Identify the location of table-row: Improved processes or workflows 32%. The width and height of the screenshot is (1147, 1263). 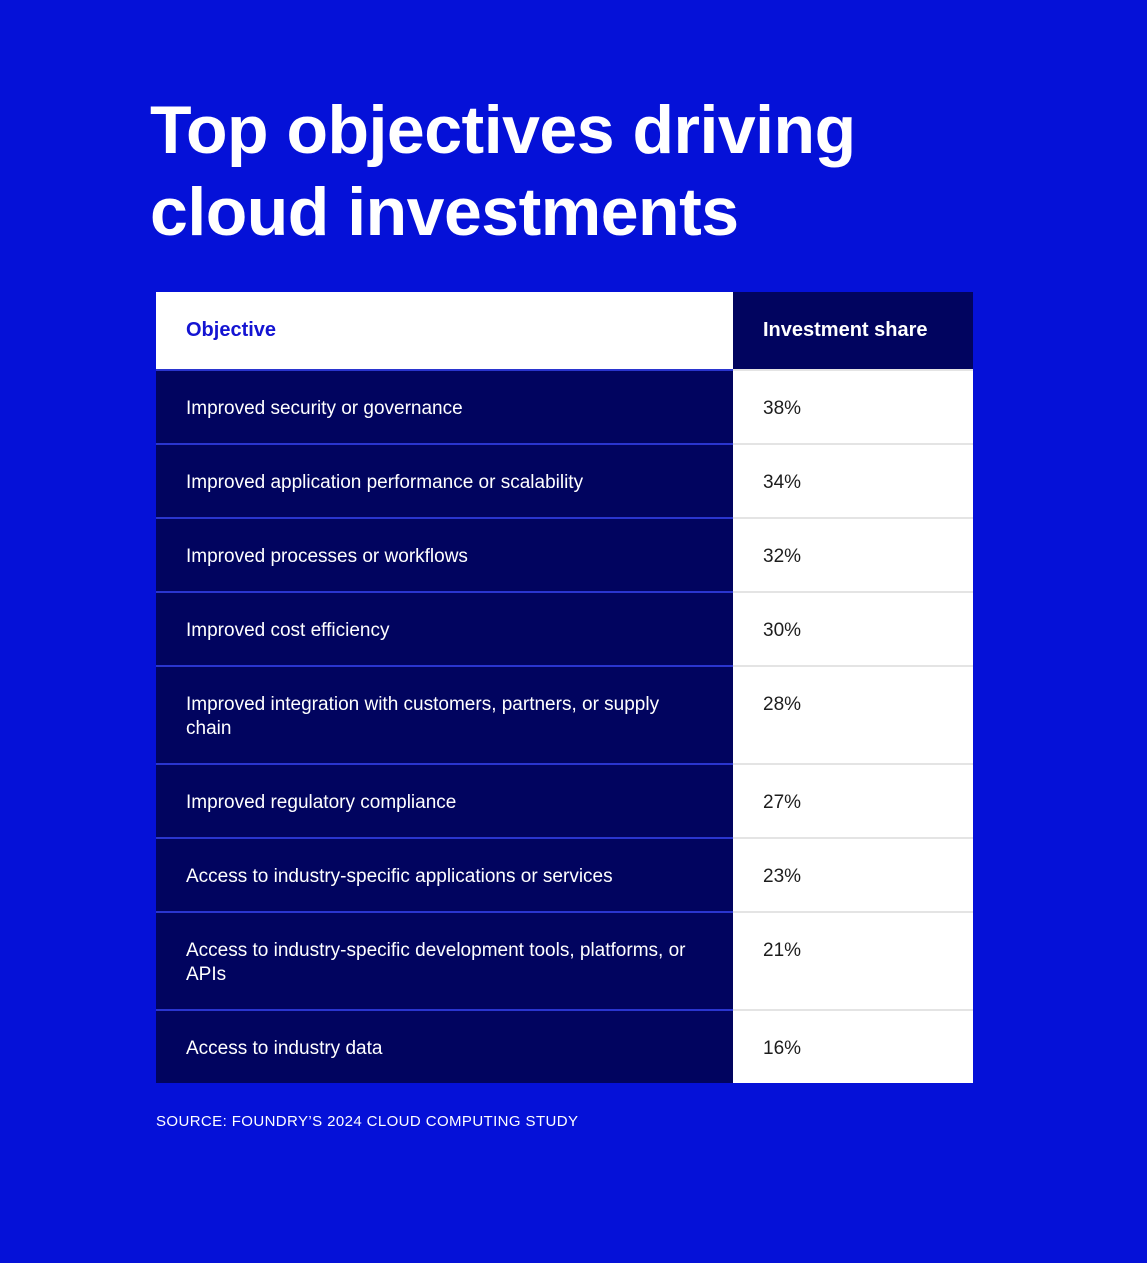
(564, 554).